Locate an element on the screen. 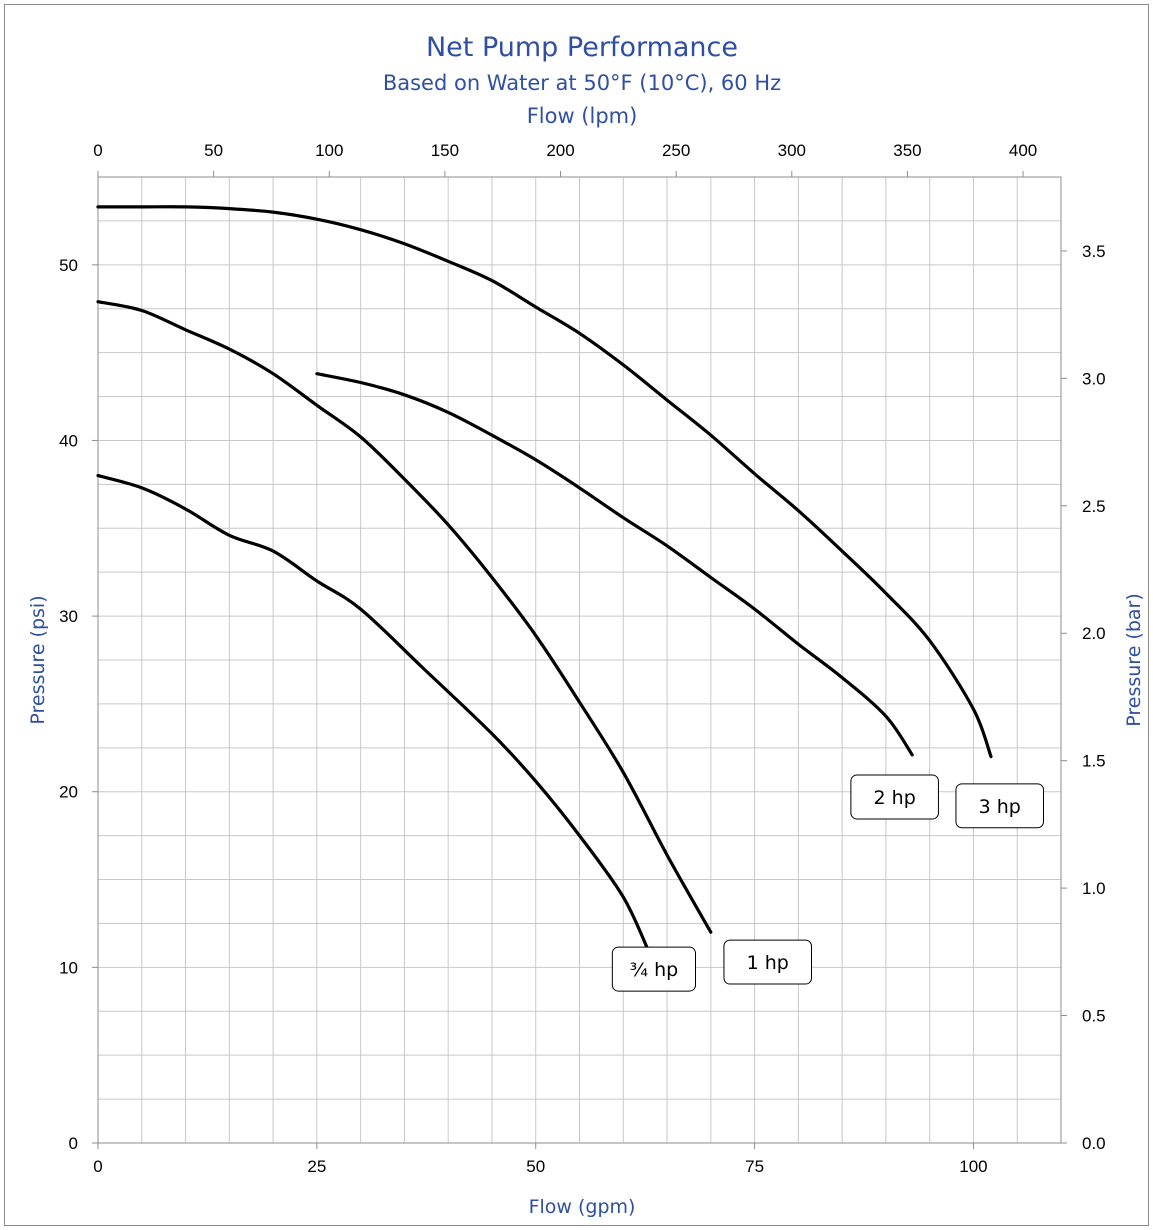  y-tick-label: 50 is located at coordinates (68, 265).